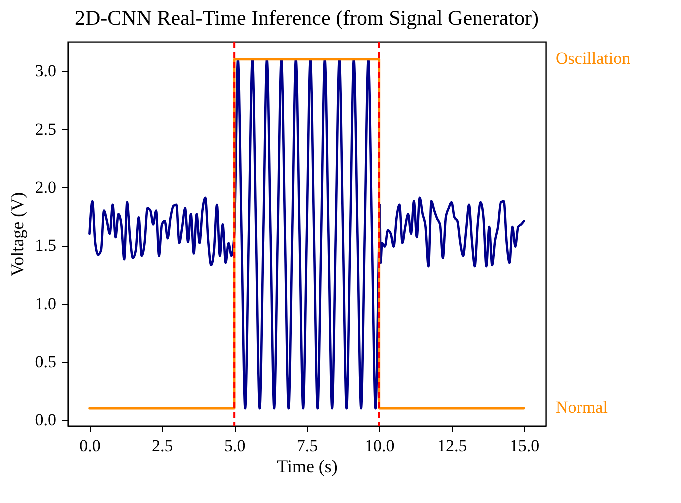 This screenshot has width=681, height=503. I want to click on y-tick-label: 0.0, so click(45, 420).